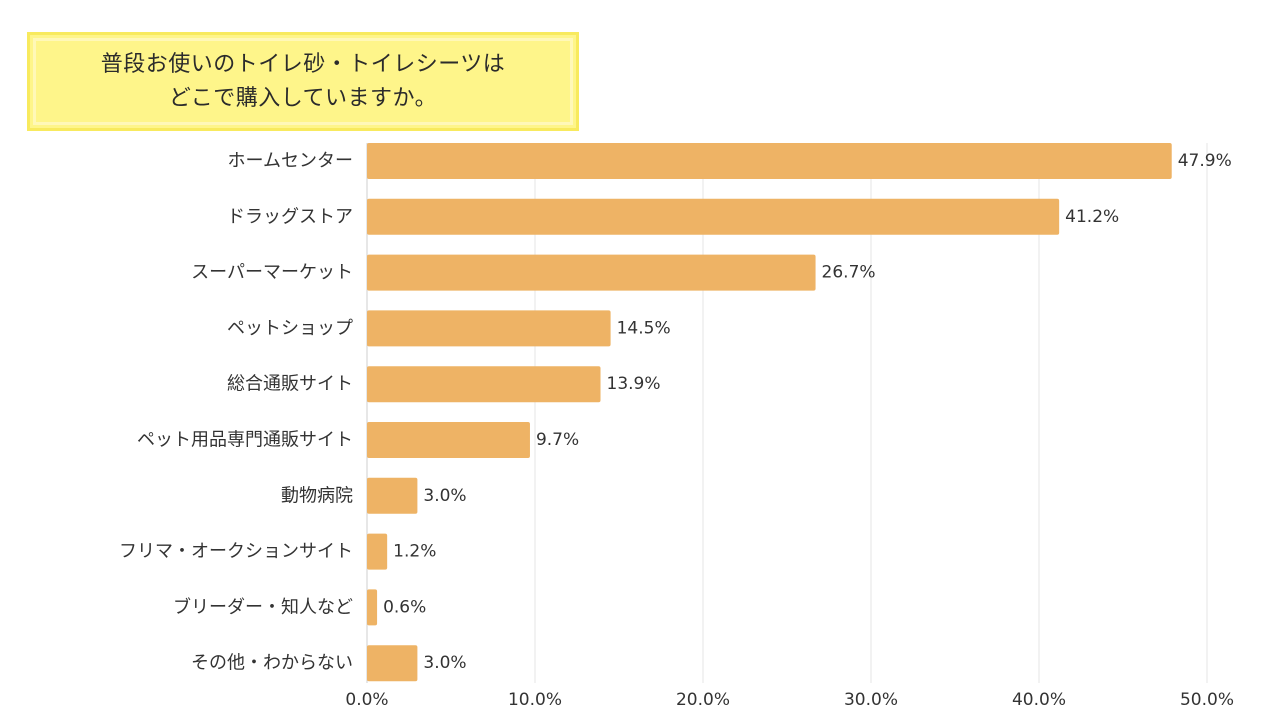  What do you see at coordinates (535, 700) in the screenshot?
I see `x-tick-label: 10.0%` at bounding box center [535, 700].